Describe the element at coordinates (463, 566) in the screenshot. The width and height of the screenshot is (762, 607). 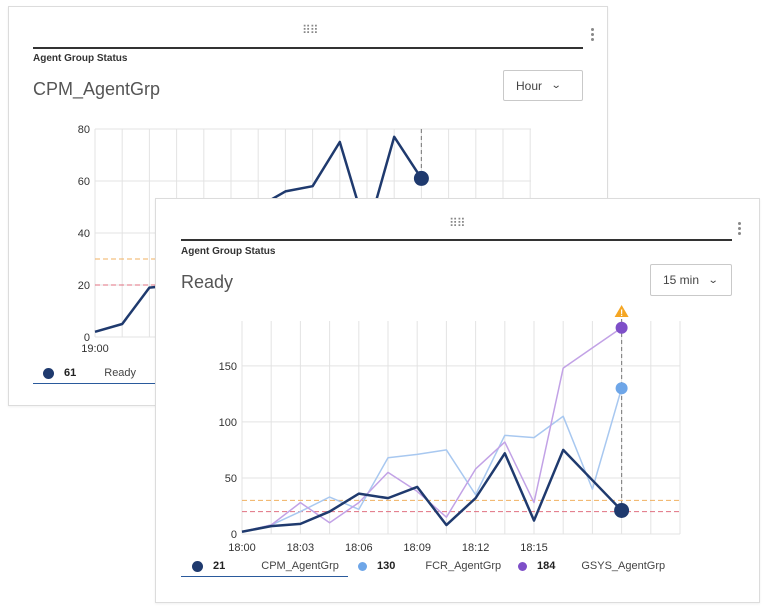
I see `legend-label: FCR_AgentGrp` at that location.